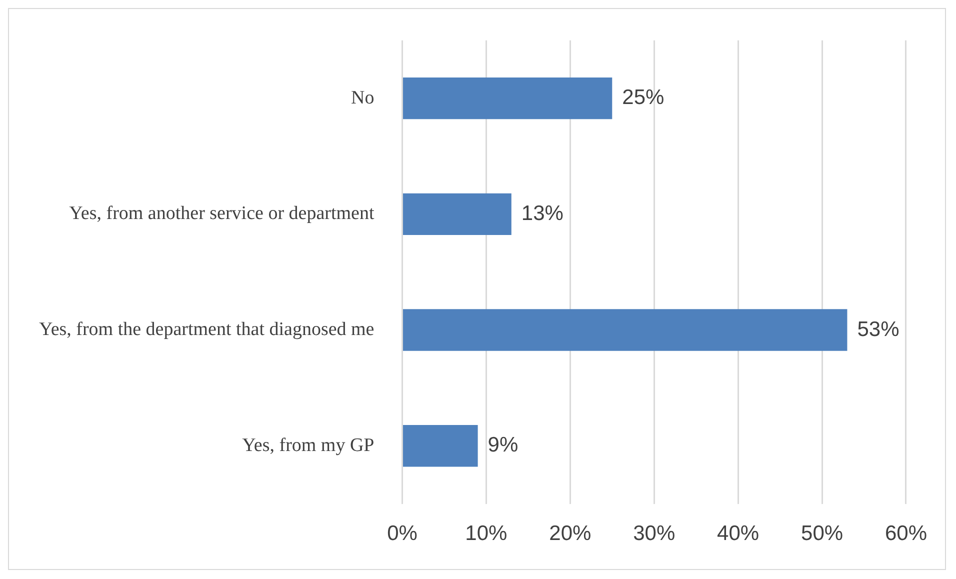 The width and height of the screenshot is (956, 579). Describe the element at coordinates (822, 534) in the screenshot. I see `x-tick-label: 50%` at that location.